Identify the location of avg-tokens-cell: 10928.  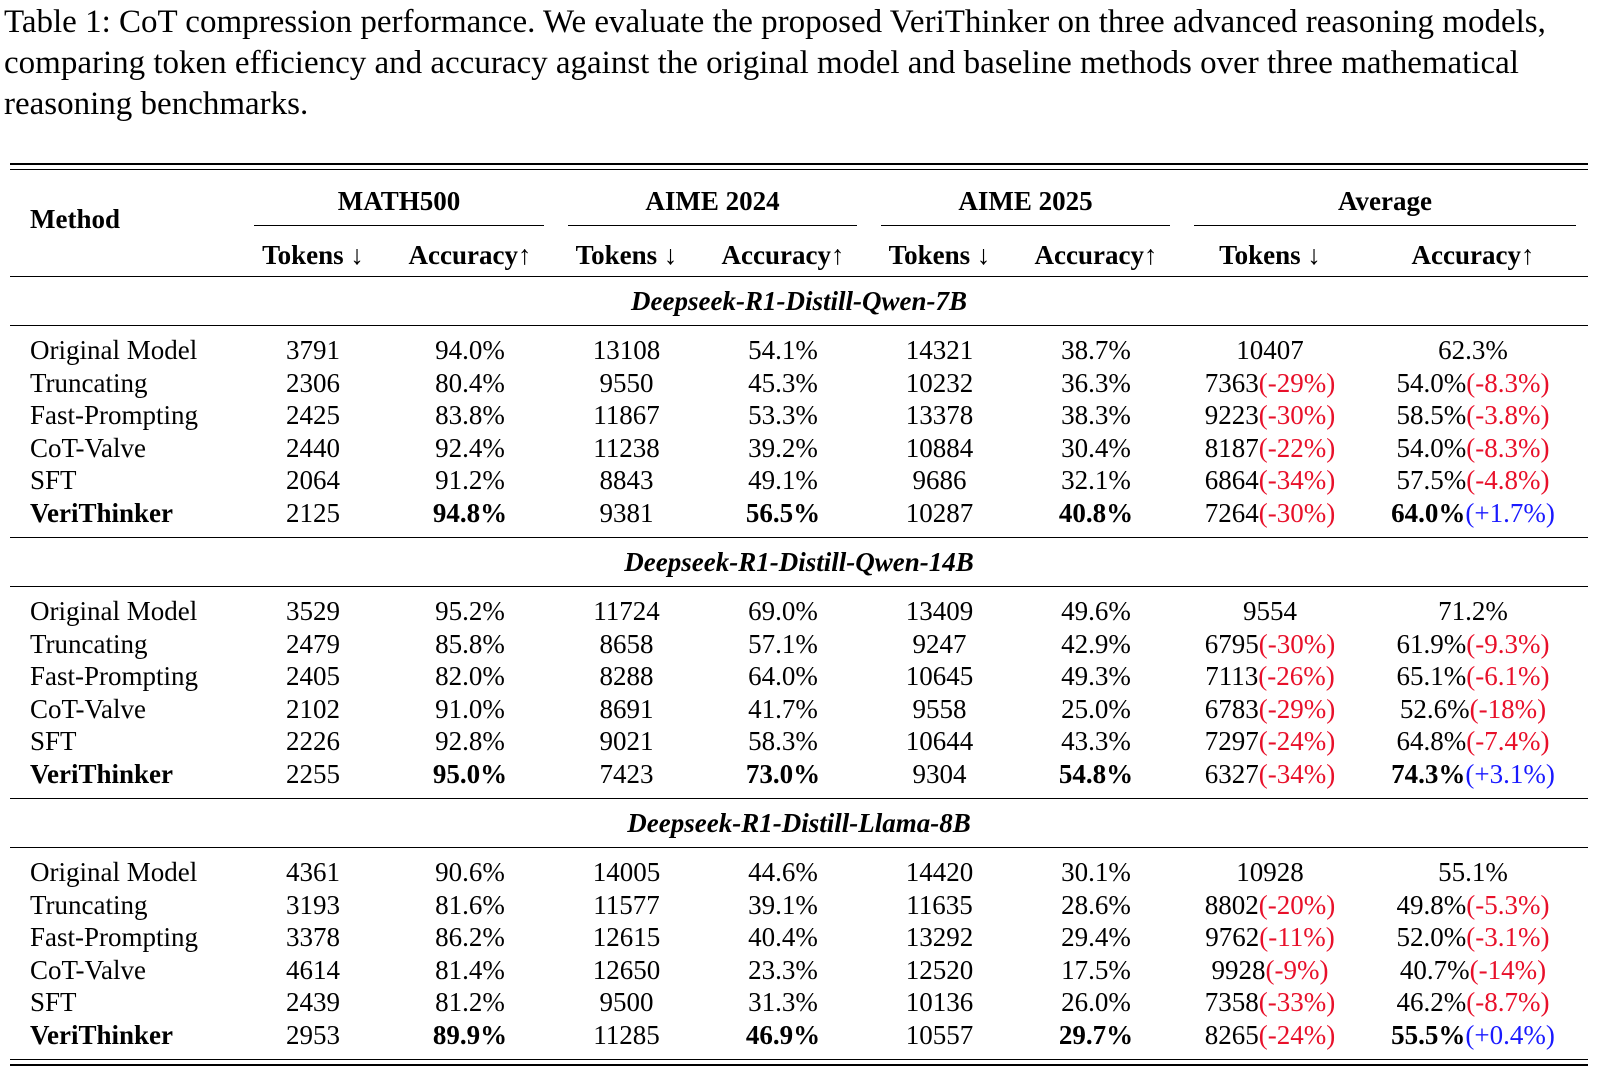
(1270, 868).